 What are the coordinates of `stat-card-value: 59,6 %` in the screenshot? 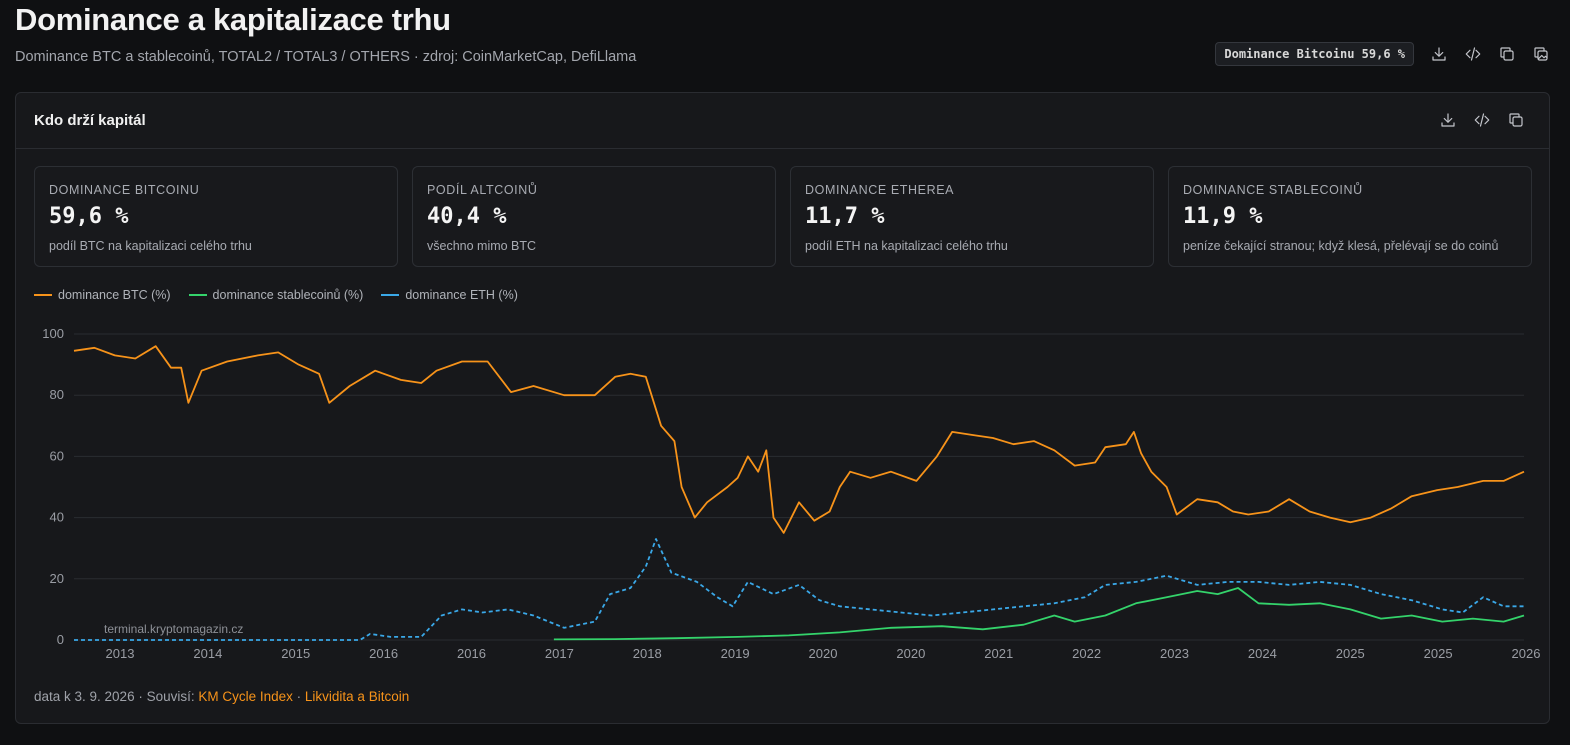 It's located at (89, 216).